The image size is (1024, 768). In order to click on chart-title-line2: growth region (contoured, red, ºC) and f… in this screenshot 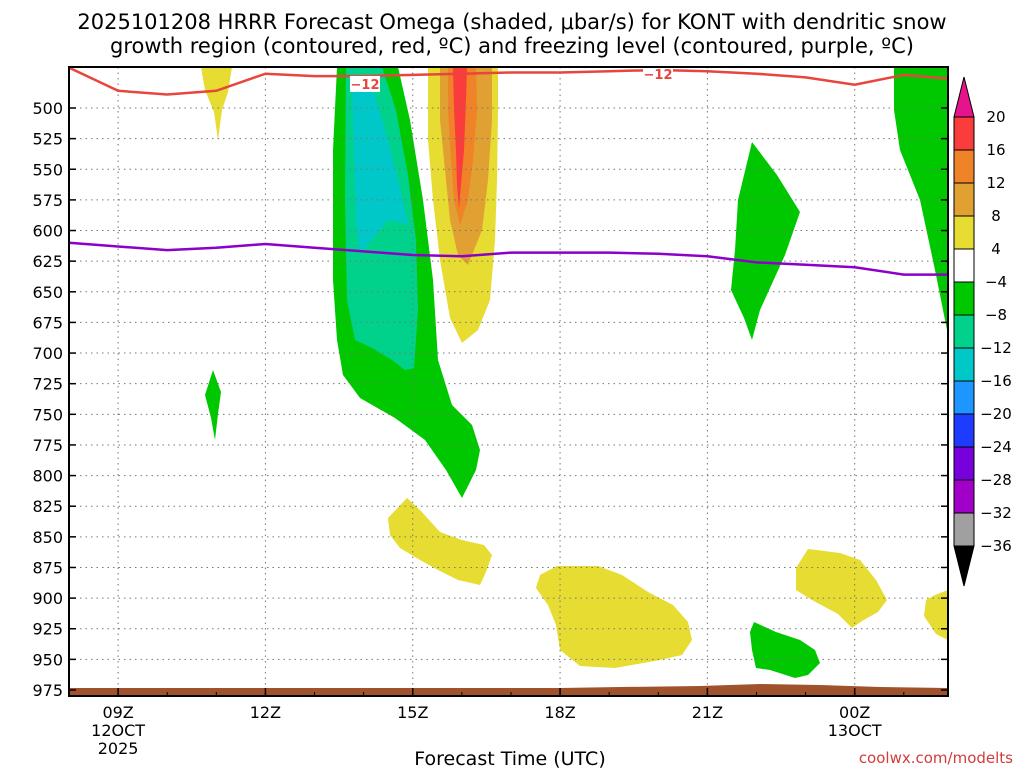, I will do `click(512, 46)`.